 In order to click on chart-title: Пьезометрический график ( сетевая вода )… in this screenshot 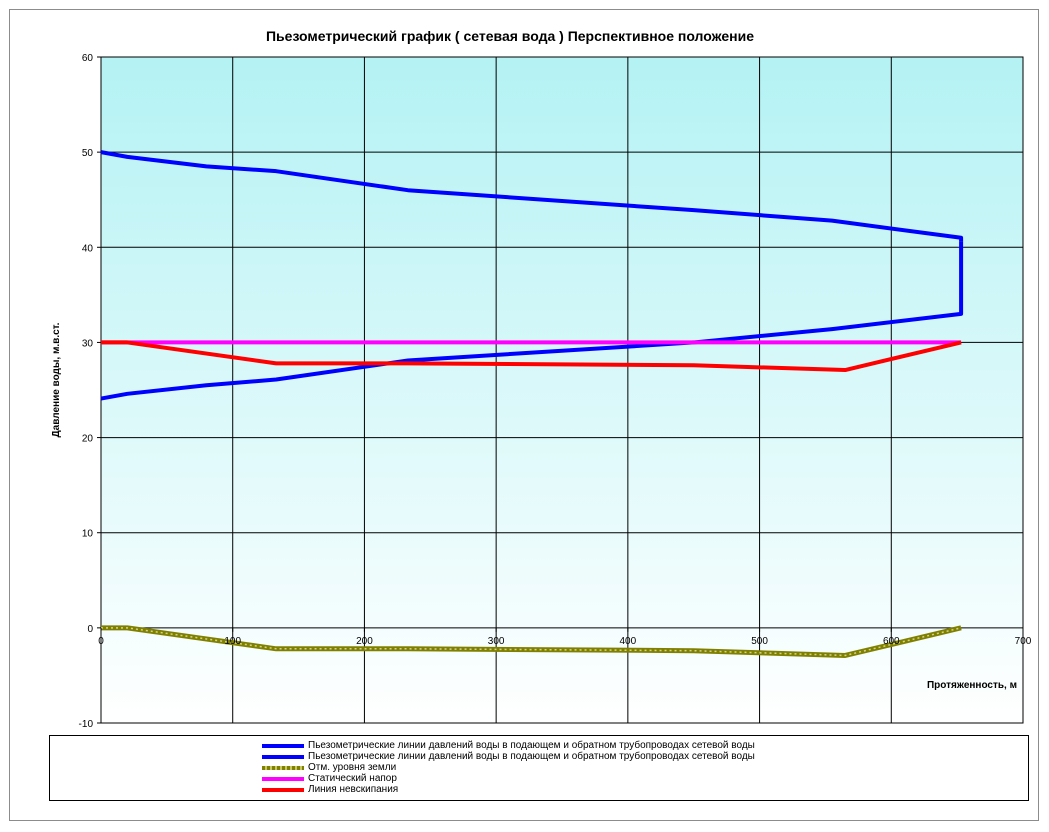, I will do `click(510, 36)`.